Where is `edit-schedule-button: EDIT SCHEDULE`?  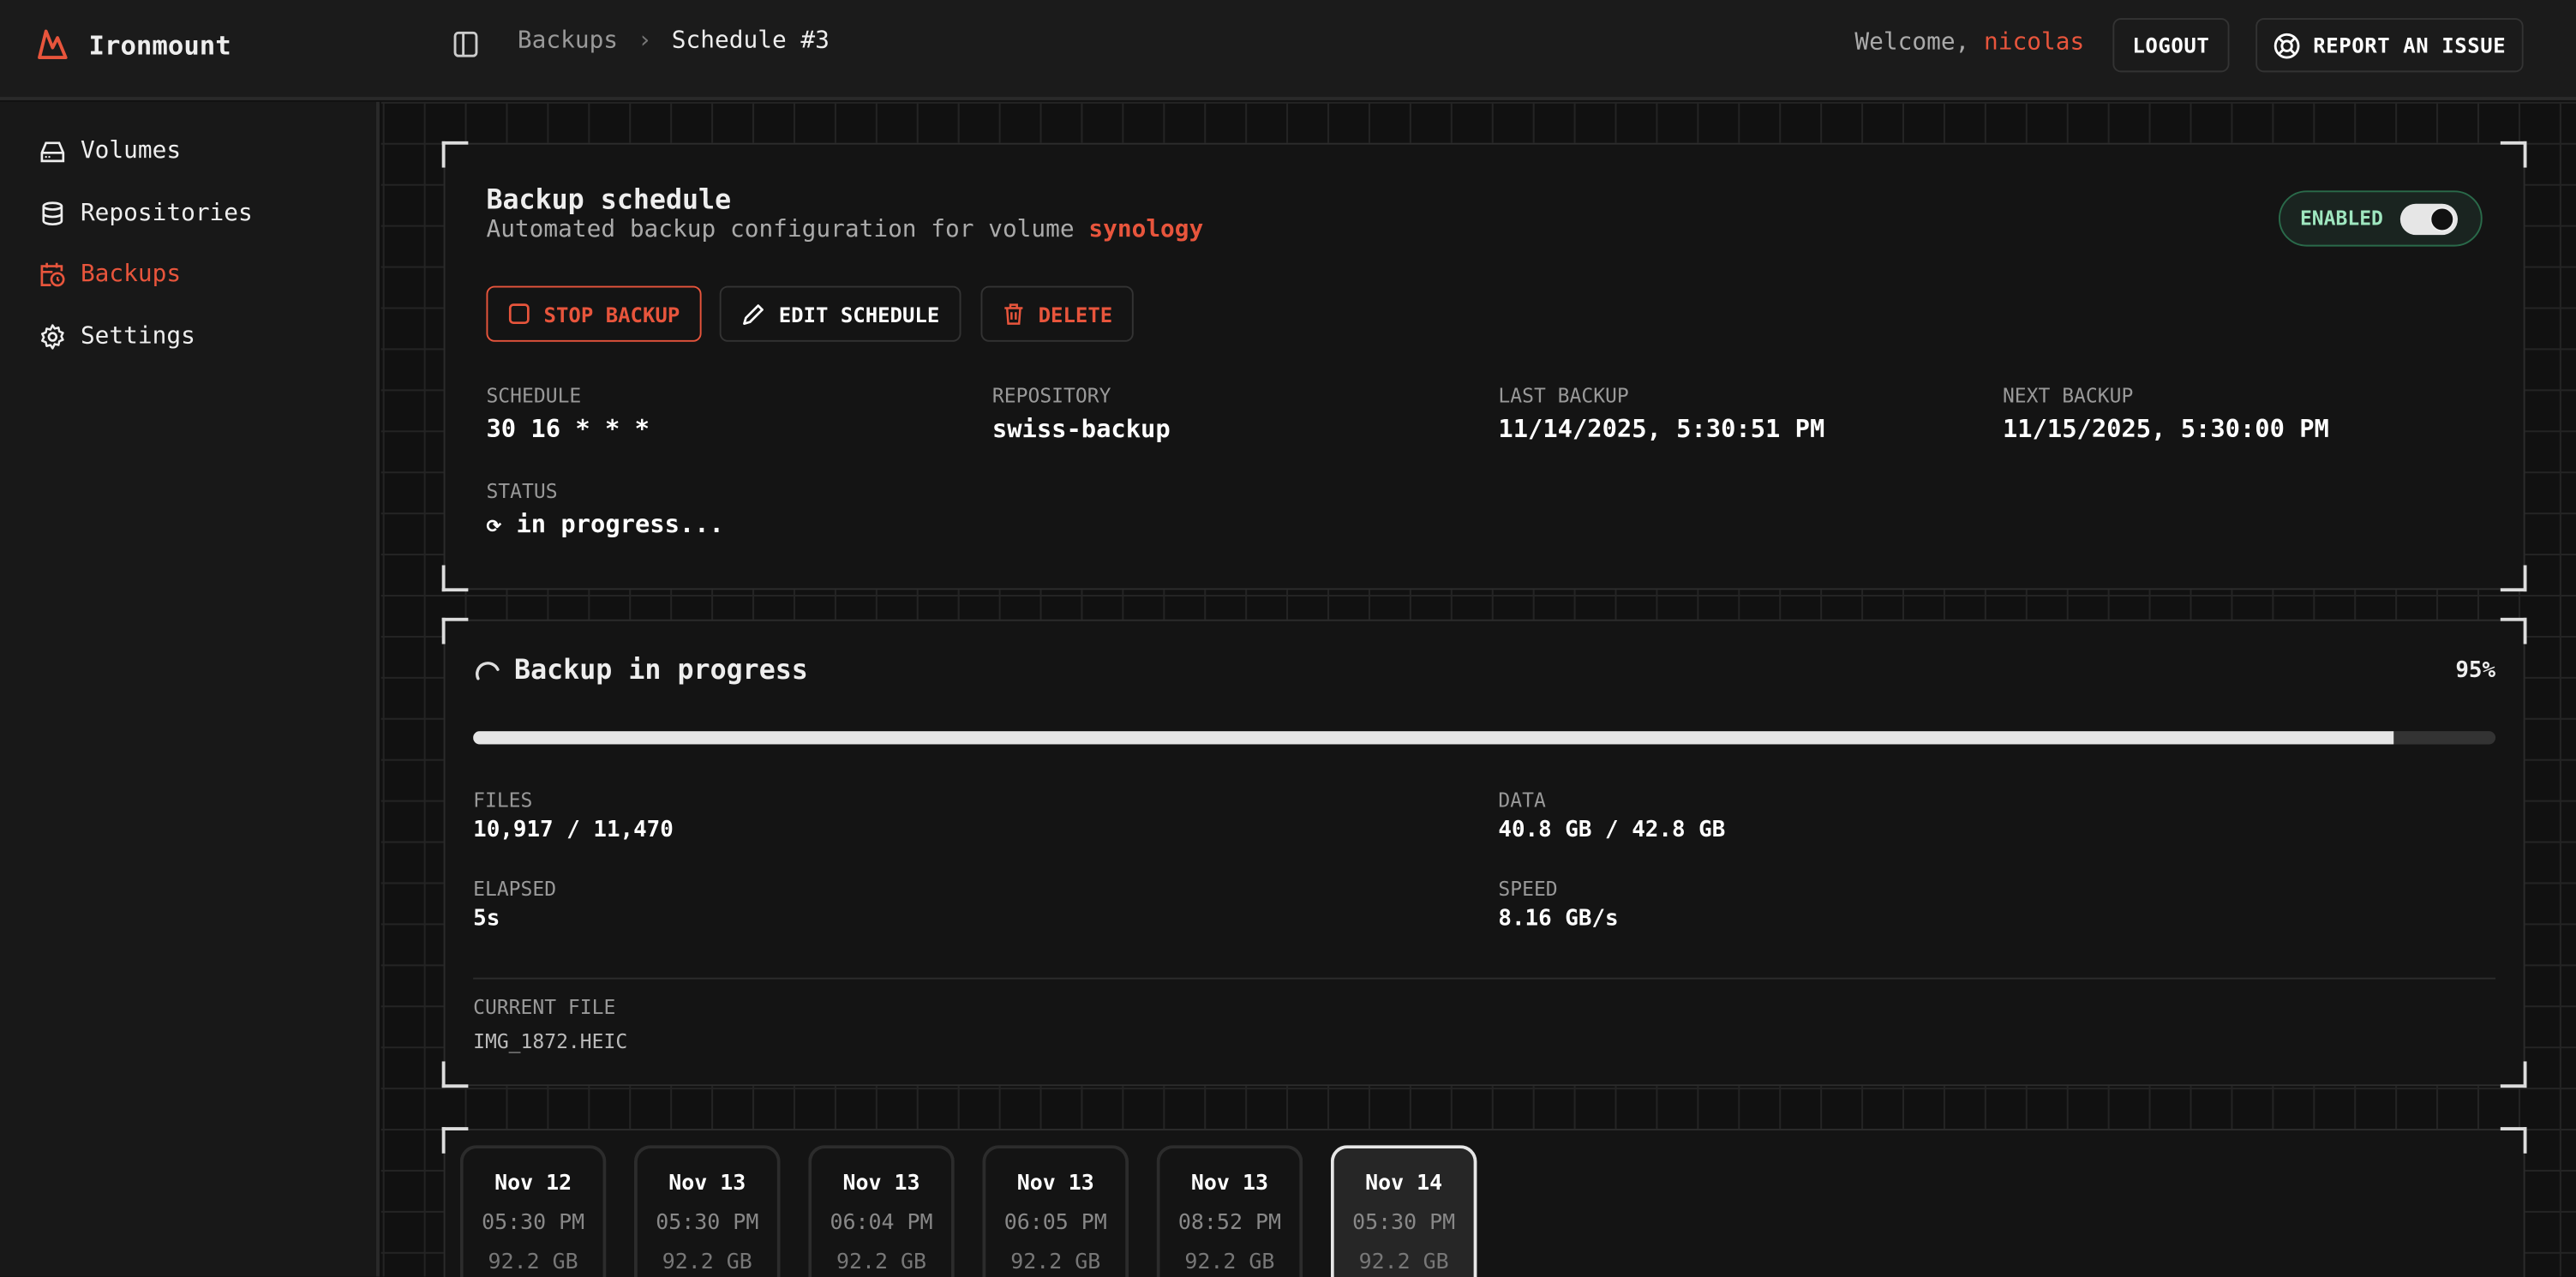 edit-schedule-button: EDIT SCHEDULE is located at coordinates (840, 314).